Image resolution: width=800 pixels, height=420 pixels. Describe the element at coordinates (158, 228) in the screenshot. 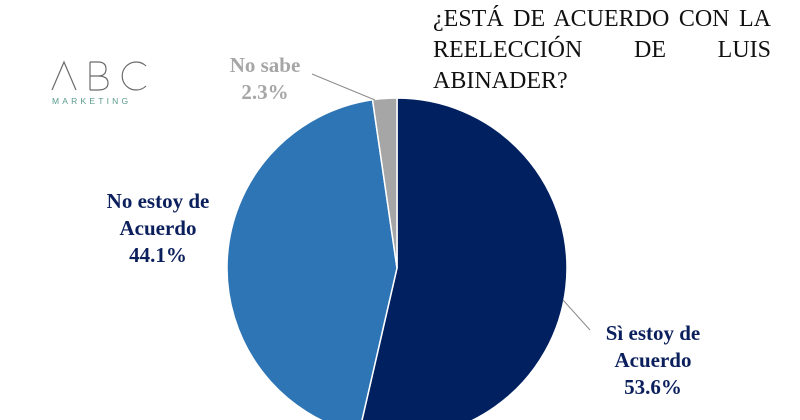

I see `slice-label-no-acuerdo: No estoy de Acuerdo 44.1%` at that location.